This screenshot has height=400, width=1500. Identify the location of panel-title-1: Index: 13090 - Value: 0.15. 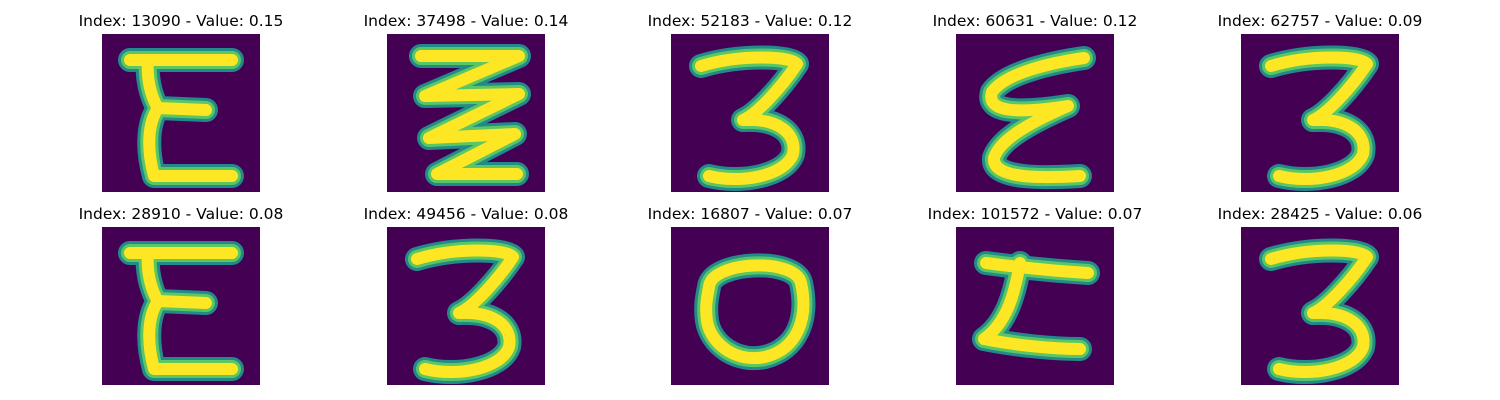
(181, 21).